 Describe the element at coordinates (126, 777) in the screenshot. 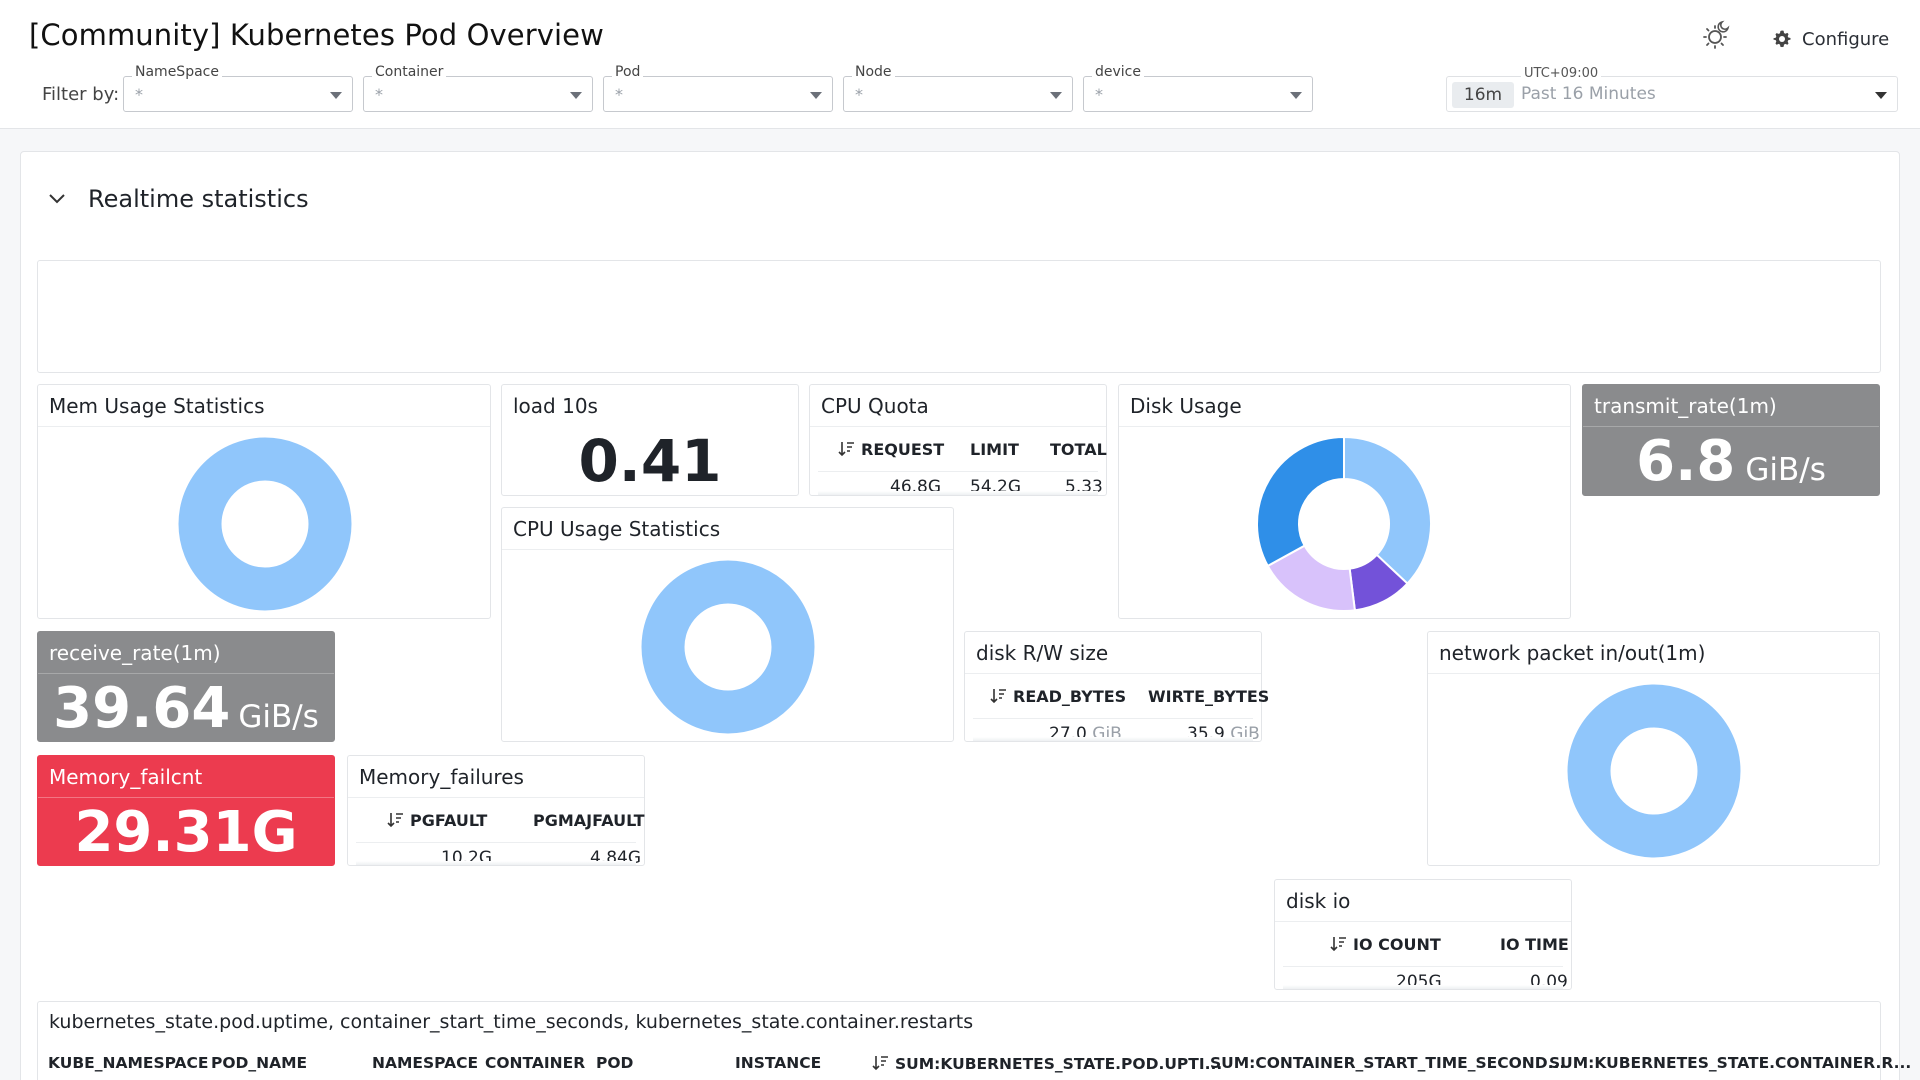

I see `widget-title: Memory_failcnt` at that location.